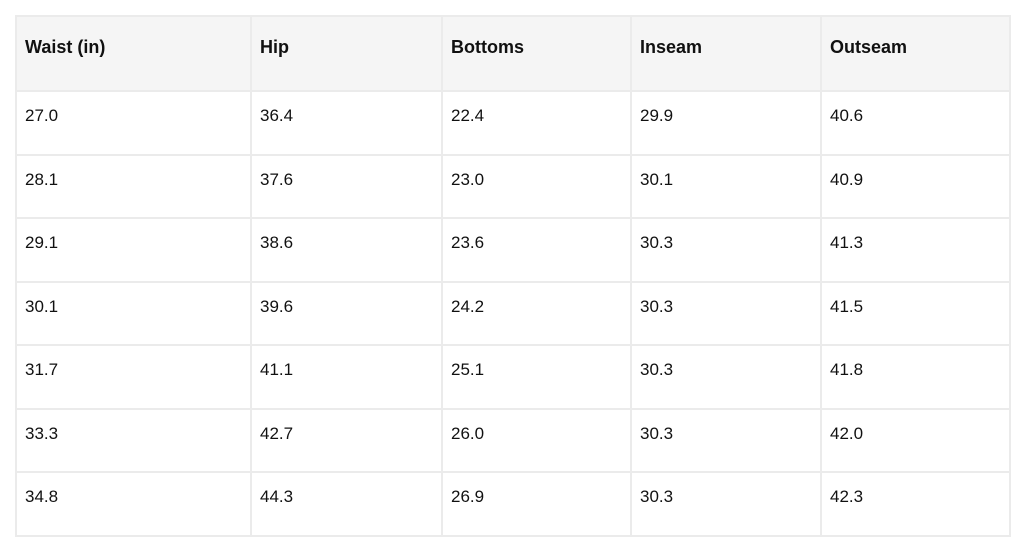 Image resolution: width=1024 pixels, height=549 pixels. Describe the element at coordinates (346, 250) in the screenshot. I see `table-cell: 38.6` at that location.